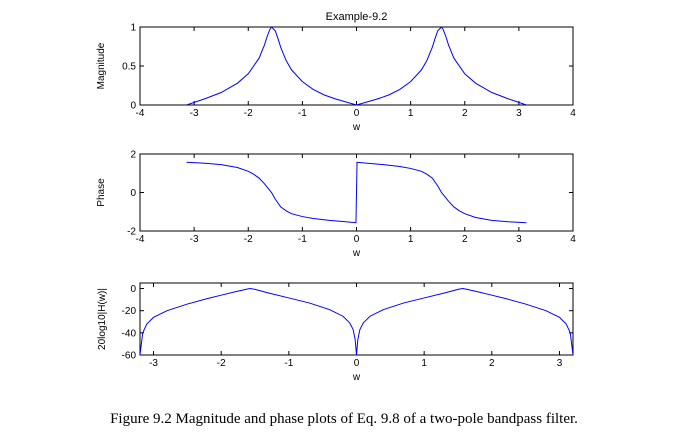  Describe the element at coordinates (101, 65) in the screenshot. I see `y-axis-title: Magnitude` at that location.